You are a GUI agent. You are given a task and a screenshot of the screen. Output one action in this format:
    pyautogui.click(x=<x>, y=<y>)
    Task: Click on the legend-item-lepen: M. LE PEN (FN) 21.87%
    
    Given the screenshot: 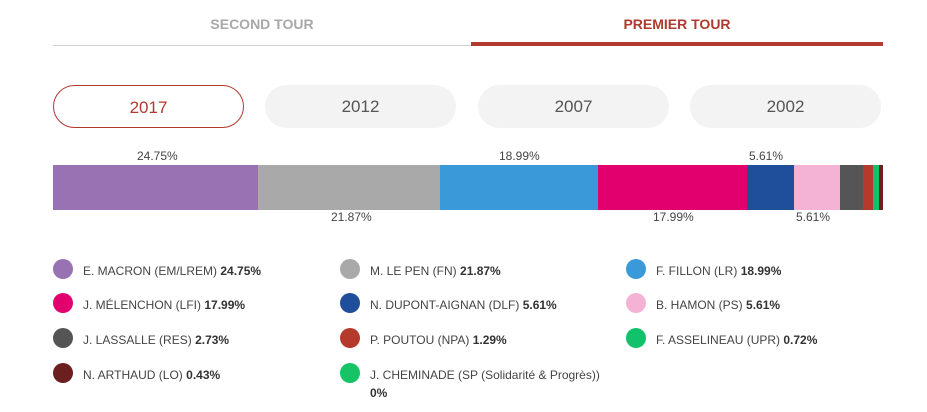 What is the action you would take?
    pyautogui.click(x=420, y=269)
    